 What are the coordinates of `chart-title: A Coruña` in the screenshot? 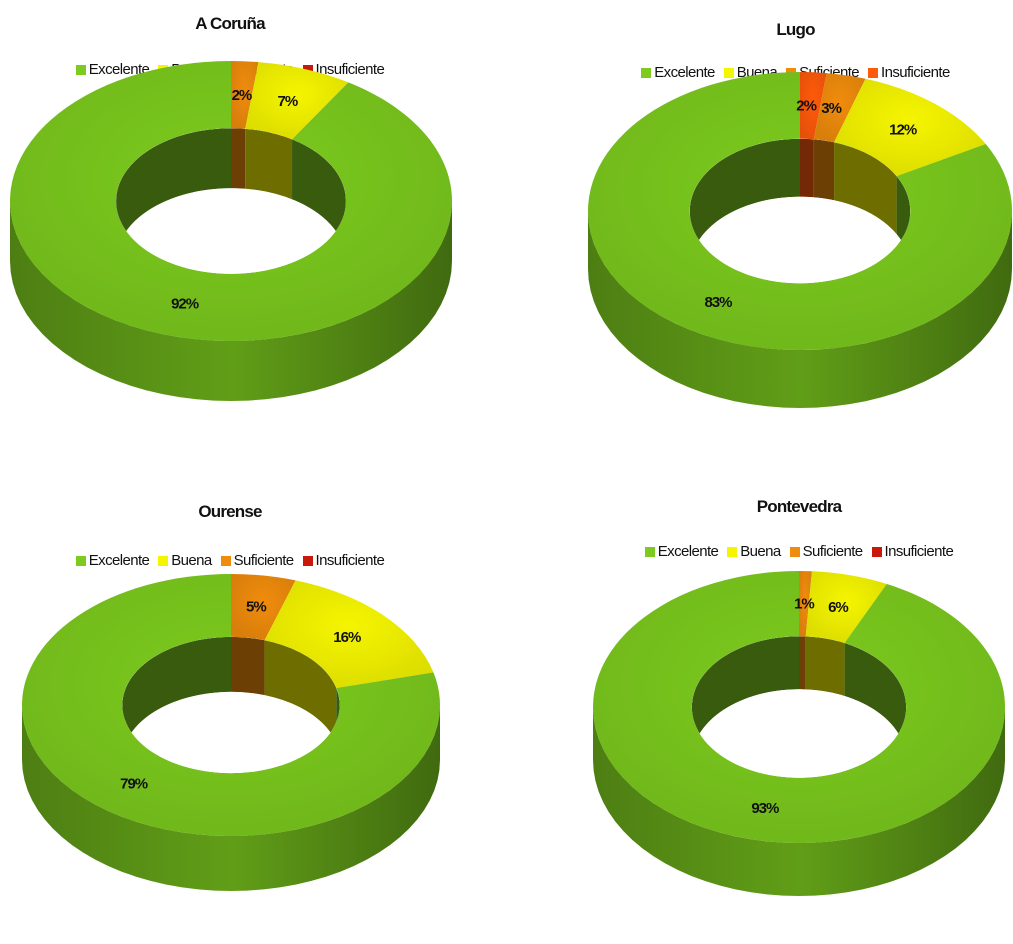 It's located at (230, 23).